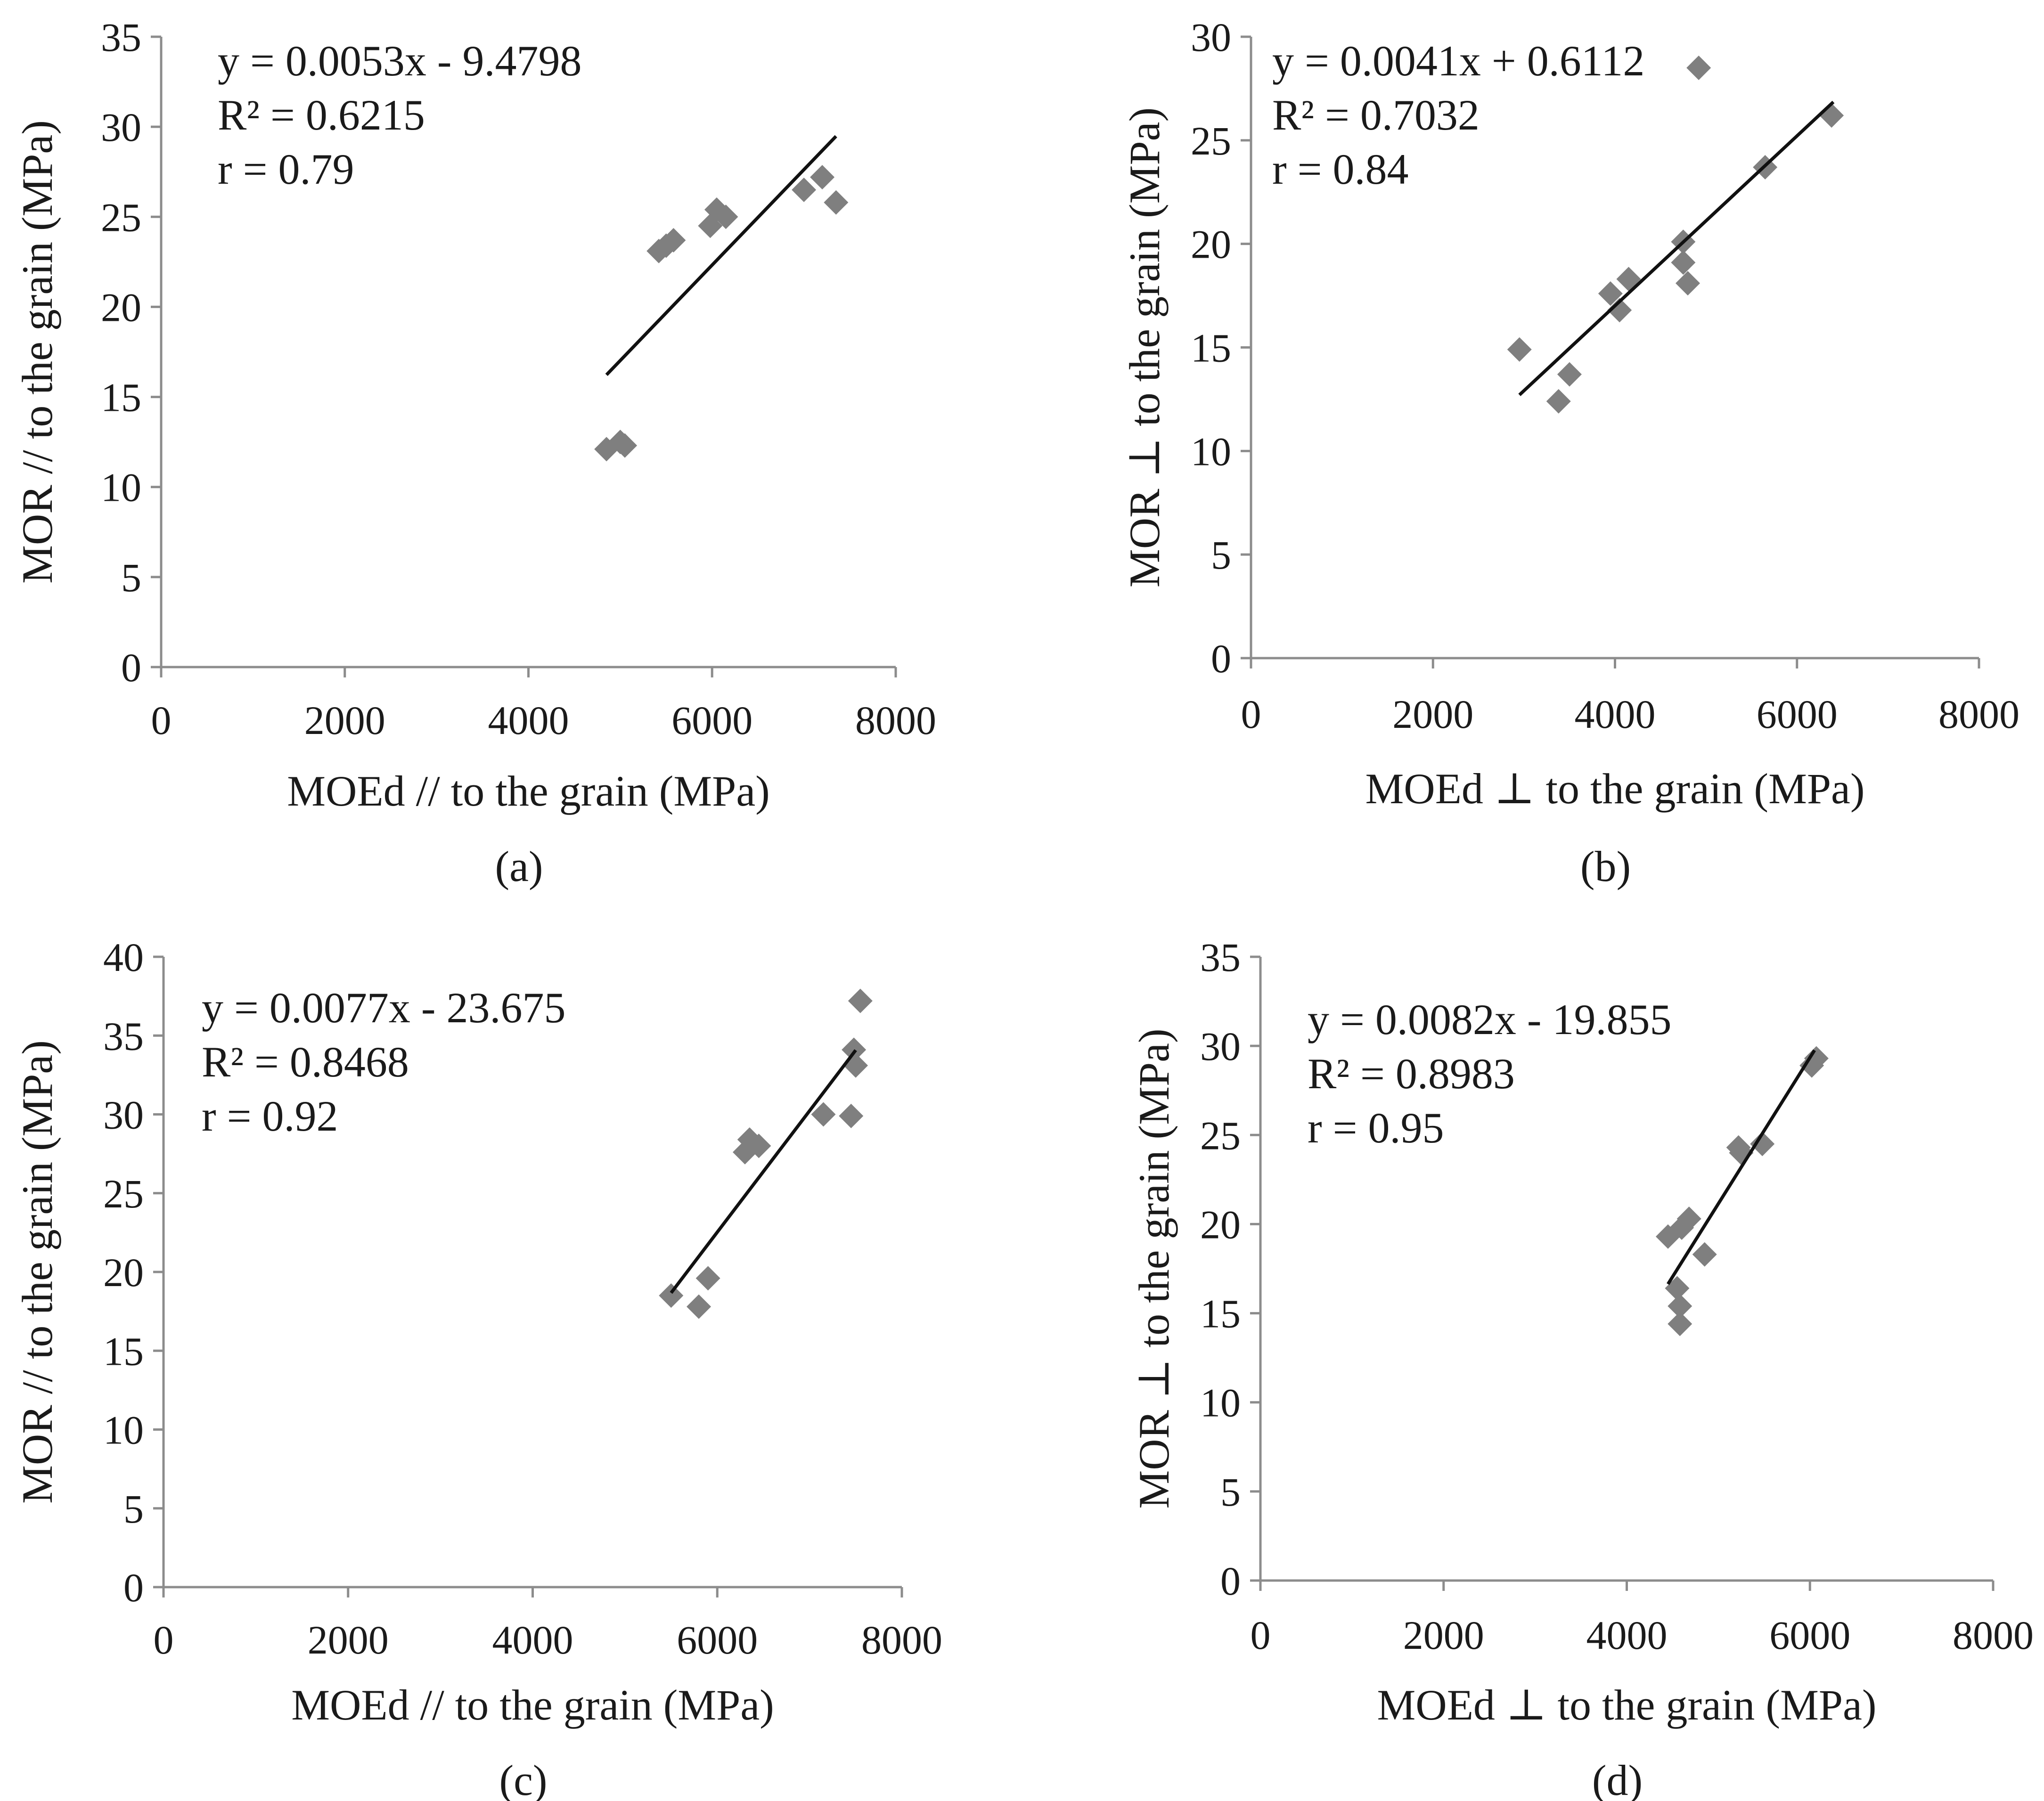 This screenshot has height=1801, width=2044. Describe the element at coordinates (286, 169) in the screenshot. I see `r-value-a: r = 0.79` at that location.